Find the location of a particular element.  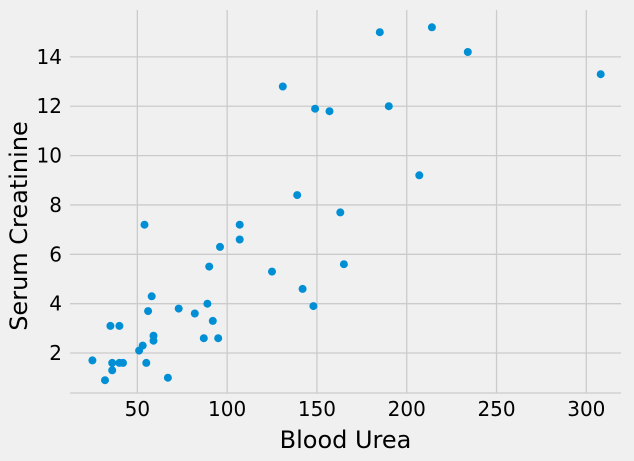

y-axis-tick-labels: 2 4 6 8 10 12 14 is located at coordinates (49, 205).